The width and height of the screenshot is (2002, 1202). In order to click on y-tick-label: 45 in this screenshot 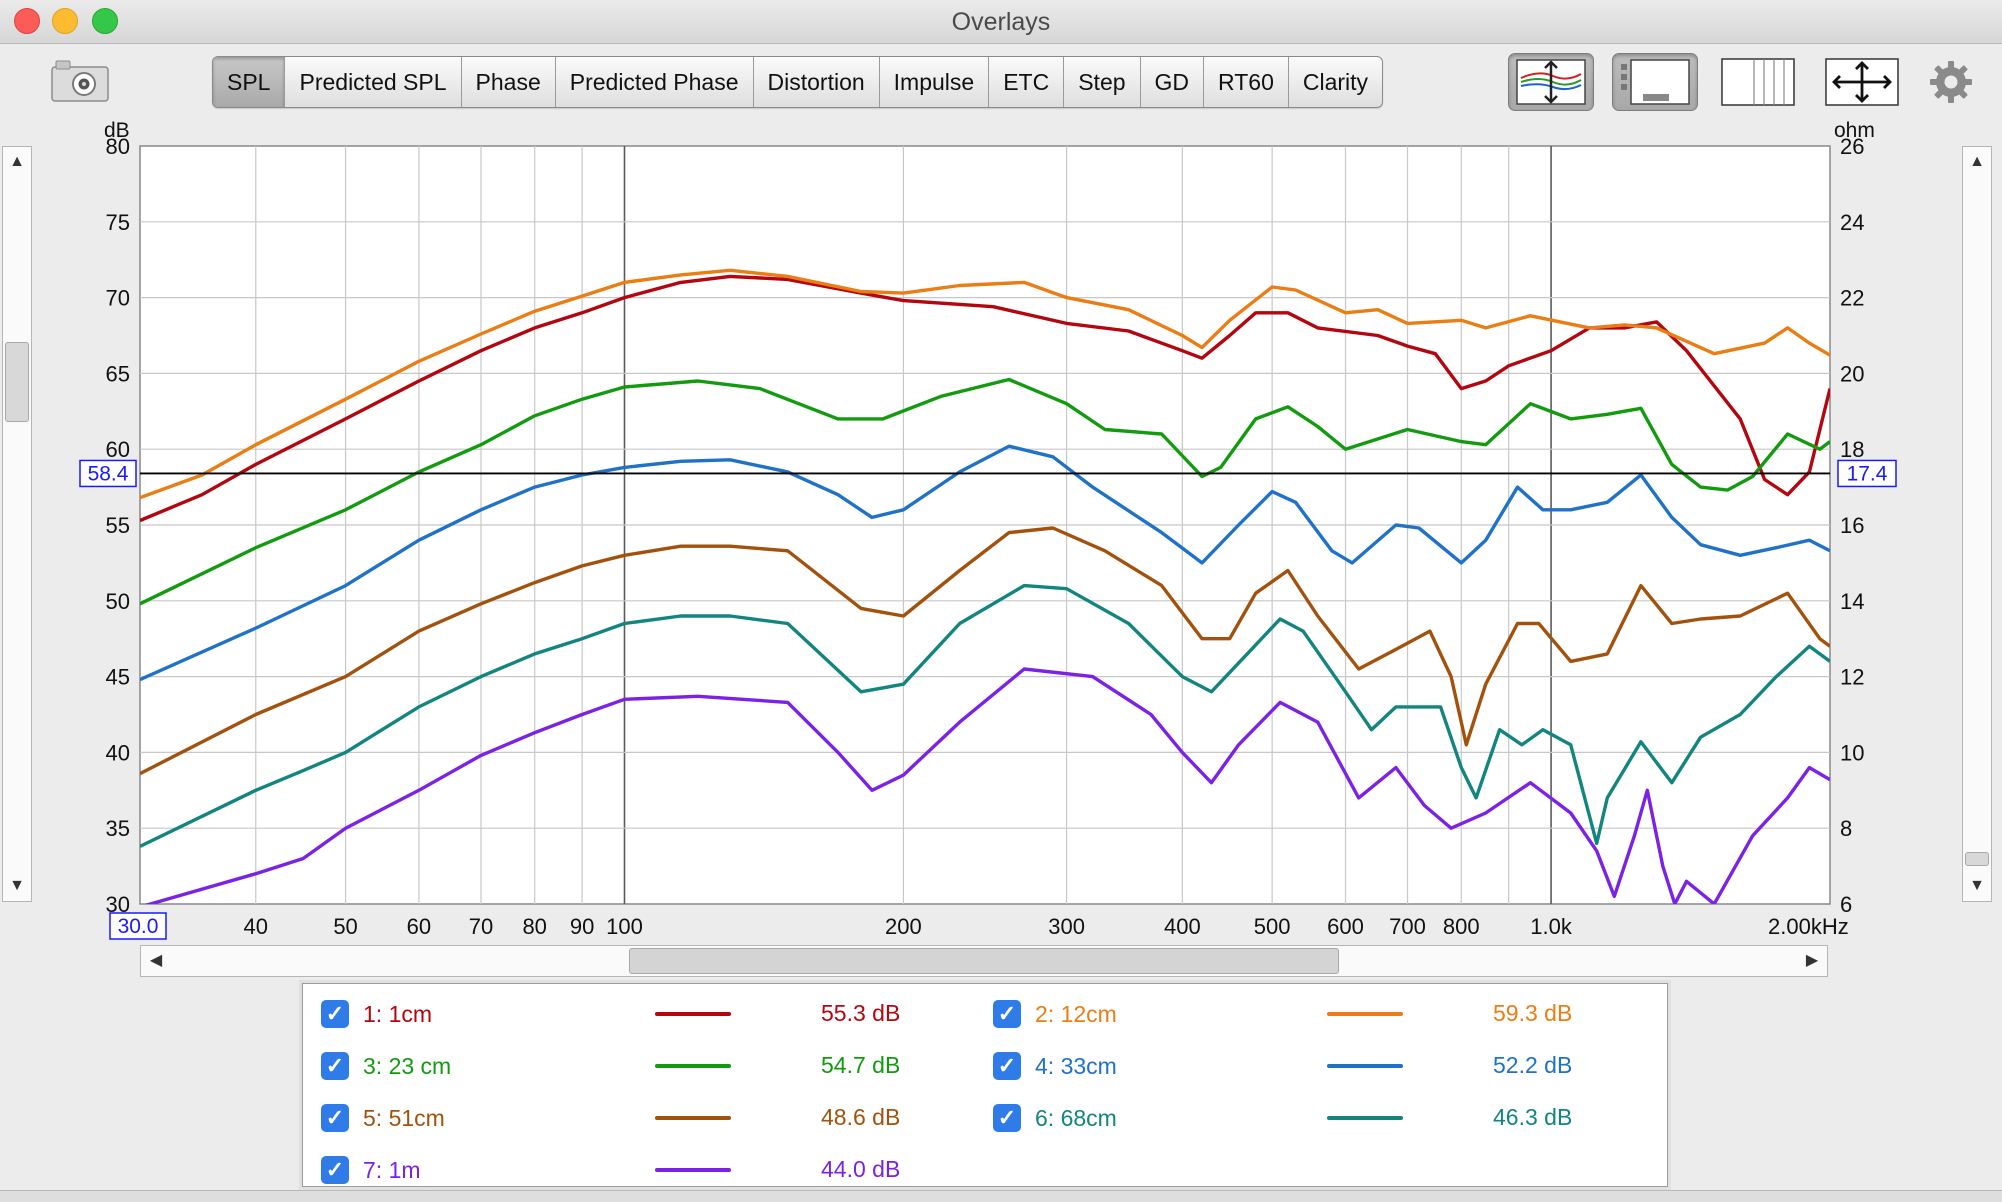, I will do `click(118, 677)`.